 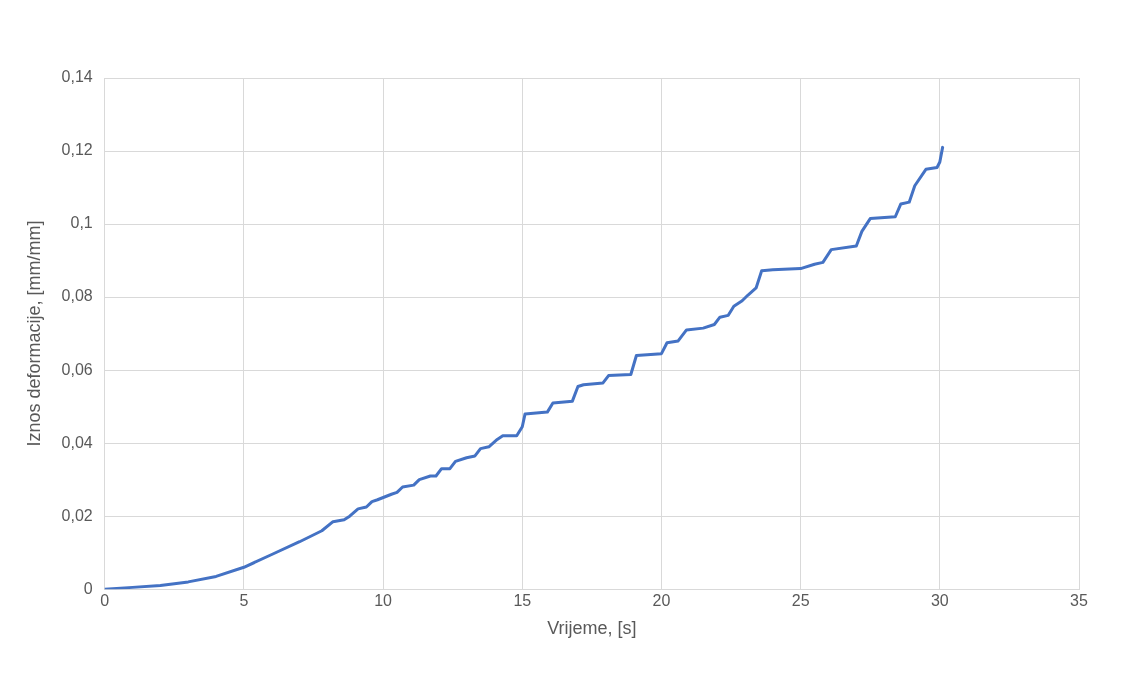 I want to click on y-tick-label: 0,06, so click(x=77, y=369).